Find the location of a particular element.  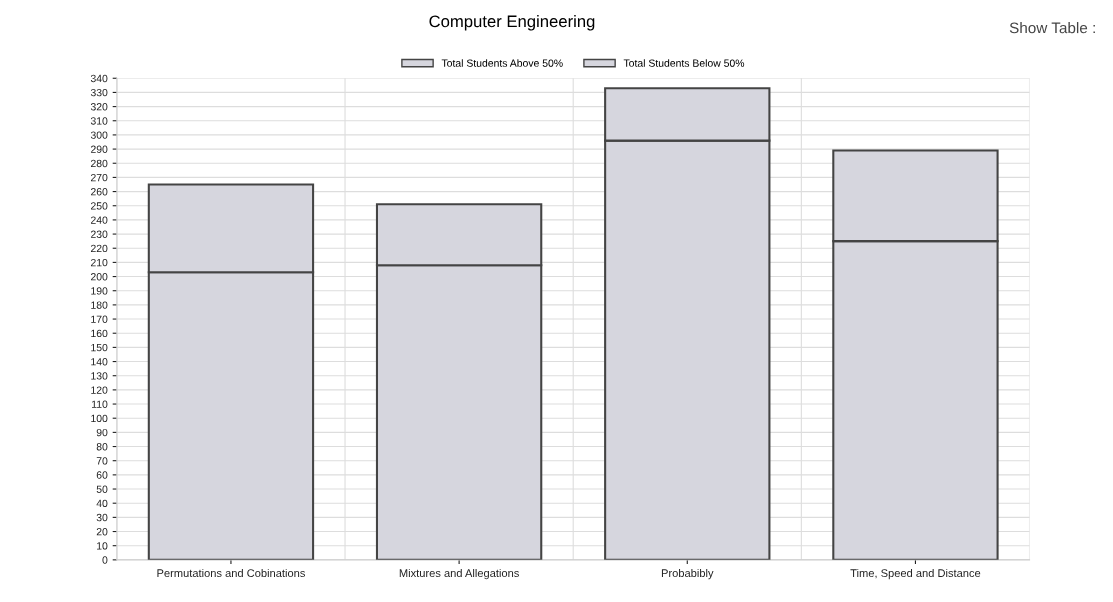

y-tick-label: 10 is located at coordinates (102, 546).